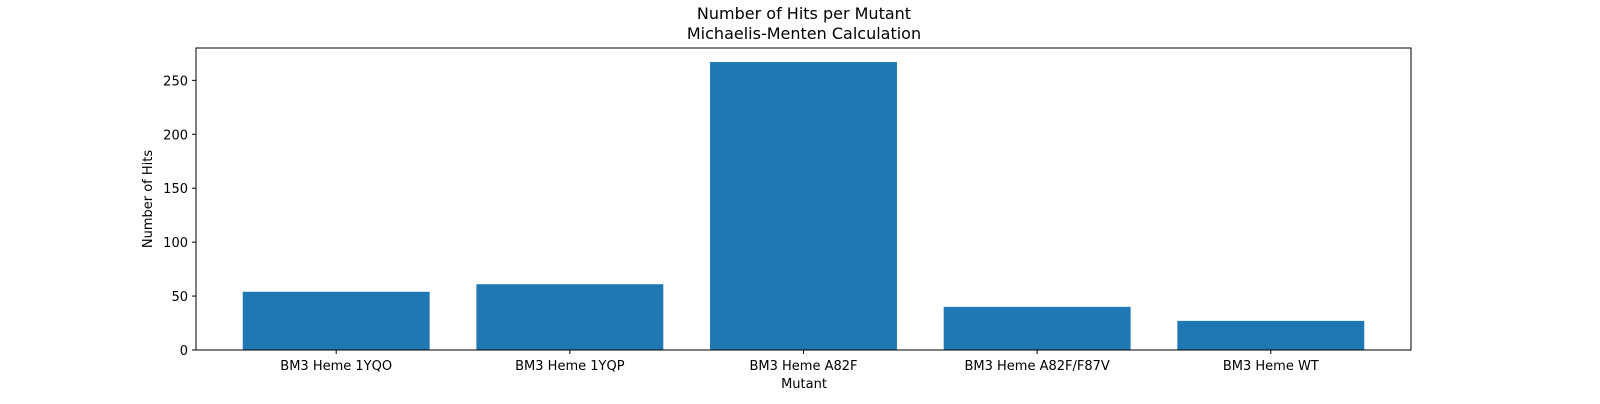 This screenshot has height=404, width=1600. What do you see at coordinates (336, 366) in the screenshot?
I see `x-tick-label: BM3 Heme 1YQO` at bounding box center [336, 366].